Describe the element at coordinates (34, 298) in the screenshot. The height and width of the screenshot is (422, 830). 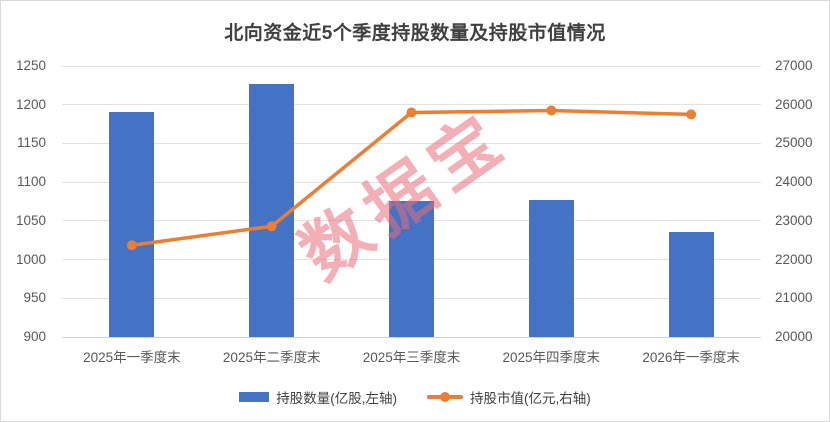
I see `left-axis-tick: 950` at that location.